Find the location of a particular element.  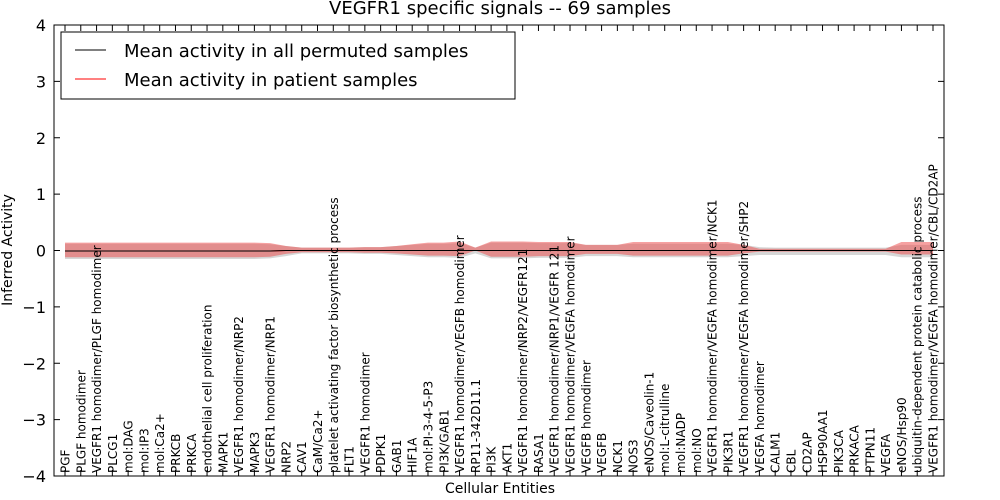

x-tick-label: VEGFR1 homodimer/NRP1 is located at coordinates (271, 394).